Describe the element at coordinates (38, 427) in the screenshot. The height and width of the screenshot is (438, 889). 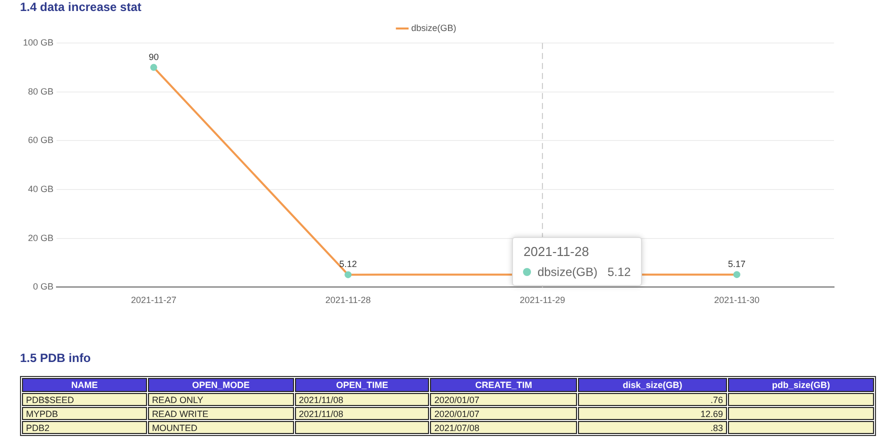
I see `text: PDB2` at that location.